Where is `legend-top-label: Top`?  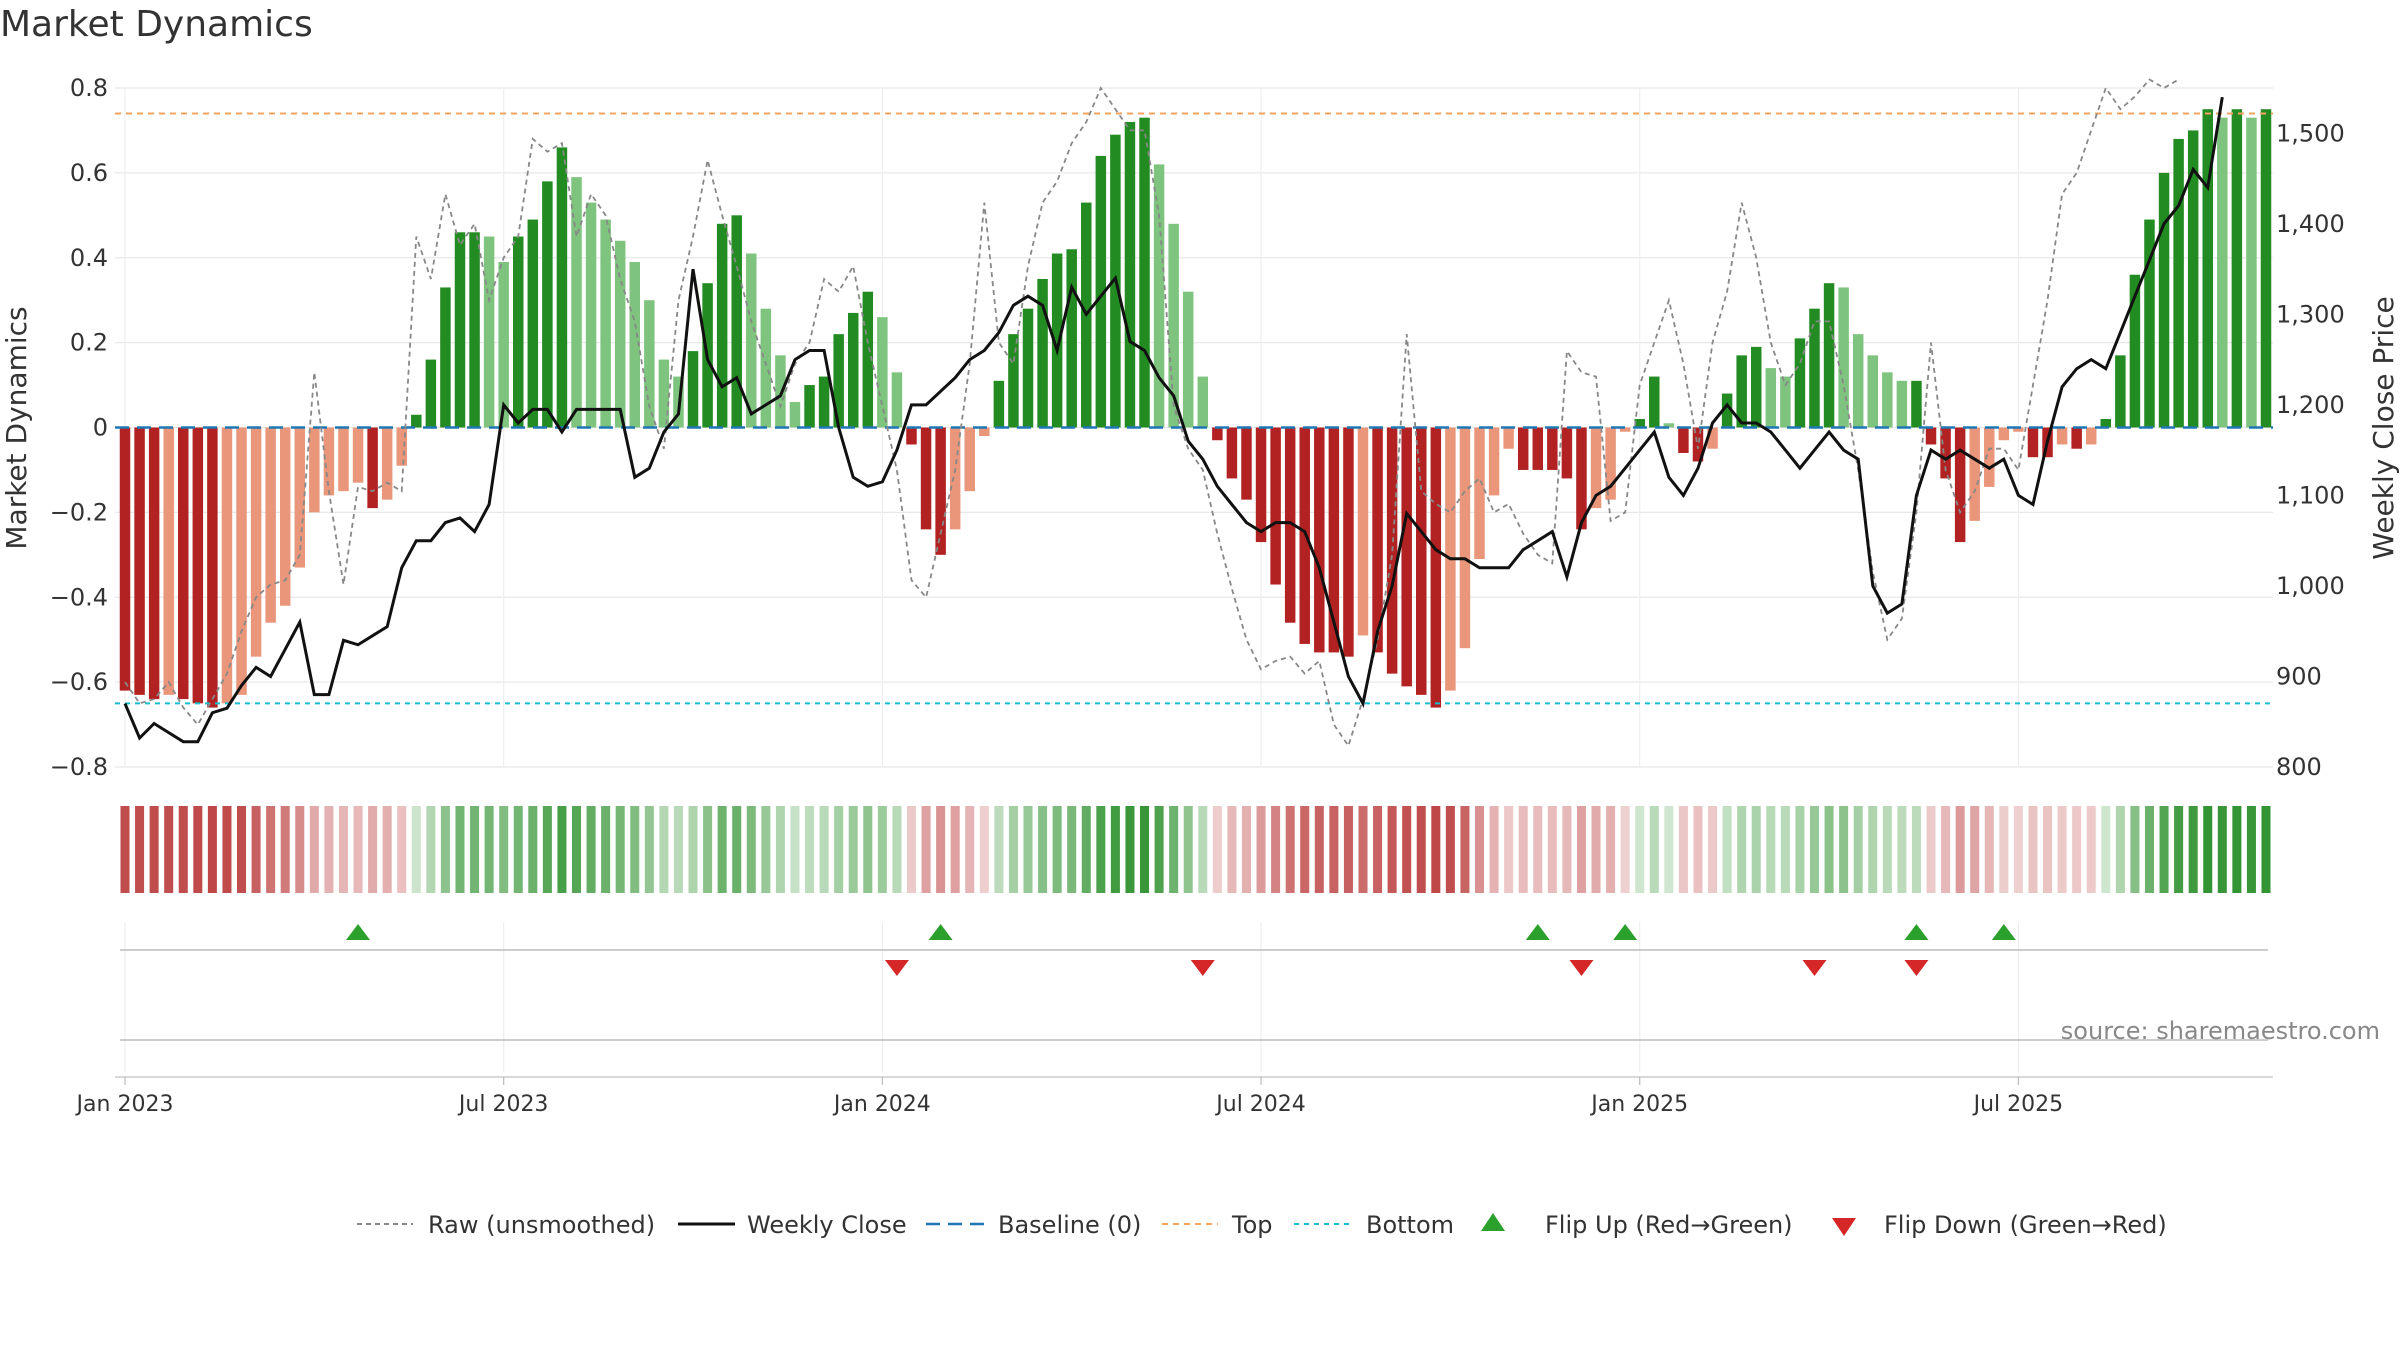 legend-top-label: Top is located at coordinates (1252, 1225).